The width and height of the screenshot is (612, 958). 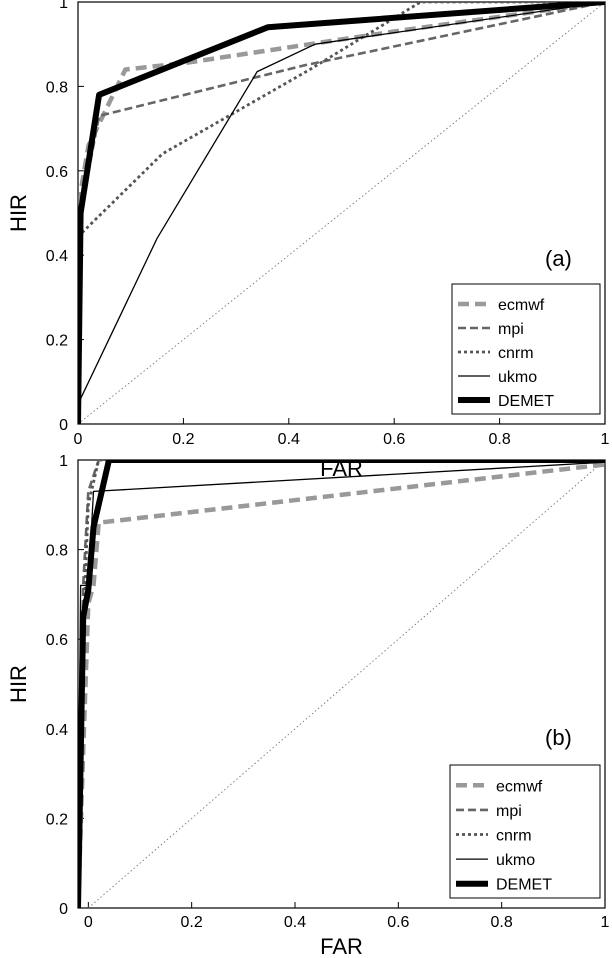 I want to click on panel-label: (b), so click(x=558, y=737).